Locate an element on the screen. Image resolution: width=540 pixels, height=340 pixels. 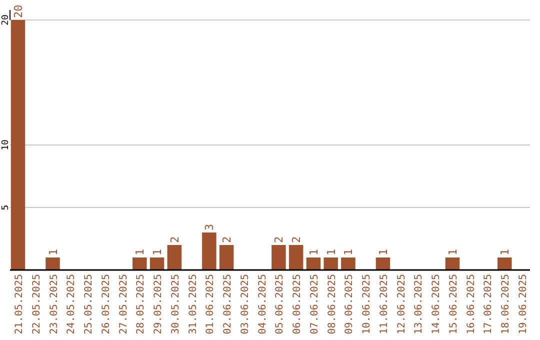
x-tick-label: 03.06.2025 is located at coordinates (245, 304).